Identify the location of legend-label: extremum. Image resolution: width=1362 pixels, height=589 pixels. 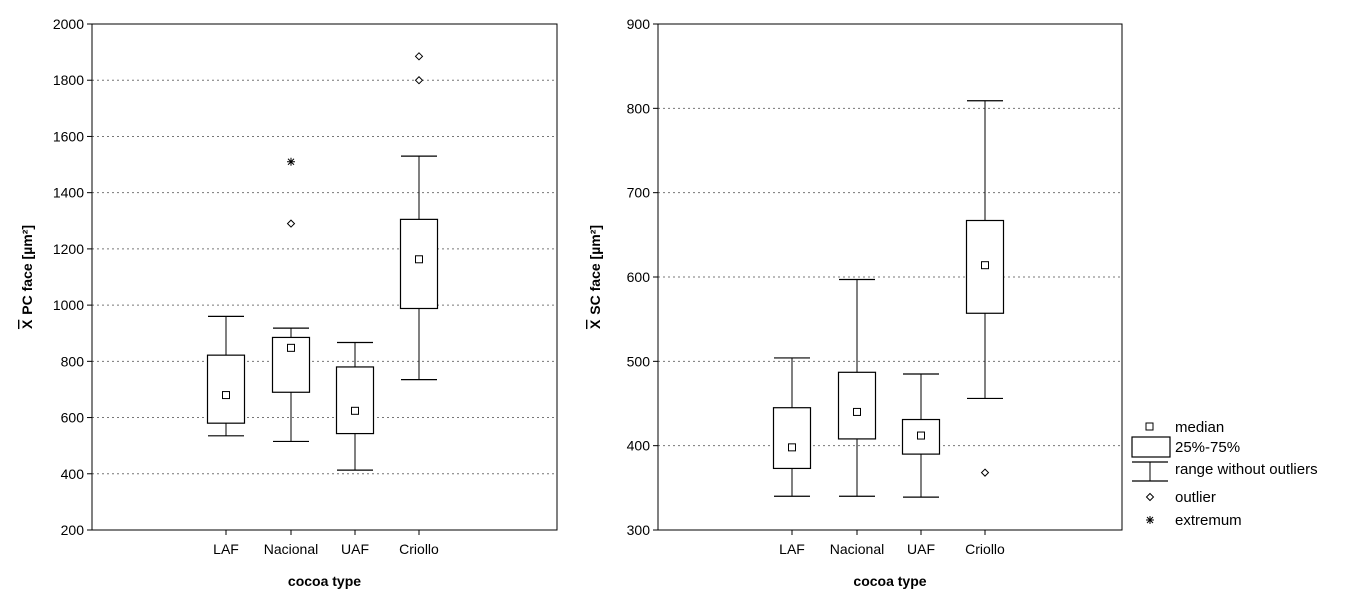
(1208, 520).